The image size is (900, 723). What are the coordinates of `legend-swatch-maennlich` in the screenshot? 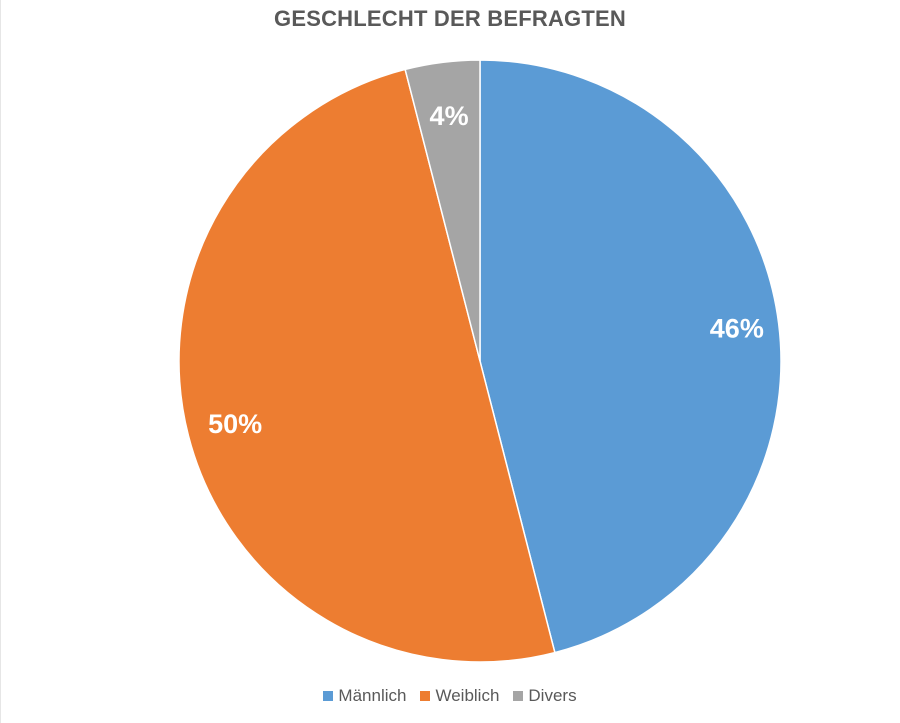 It's located at (328, 696).